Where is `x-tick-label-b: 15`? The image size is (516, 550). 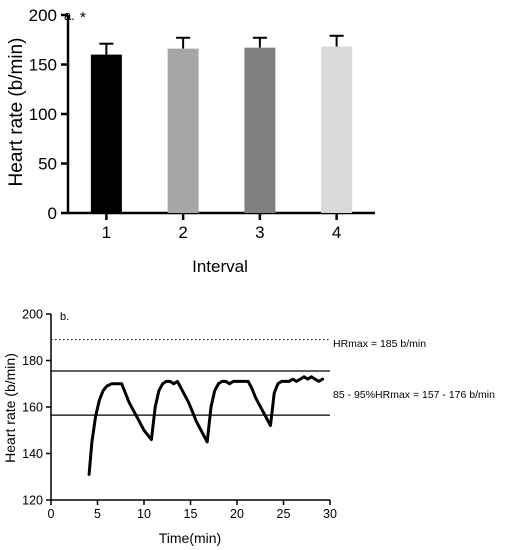
x-tick-label-b: 15 is located at coordinates (191, 514).